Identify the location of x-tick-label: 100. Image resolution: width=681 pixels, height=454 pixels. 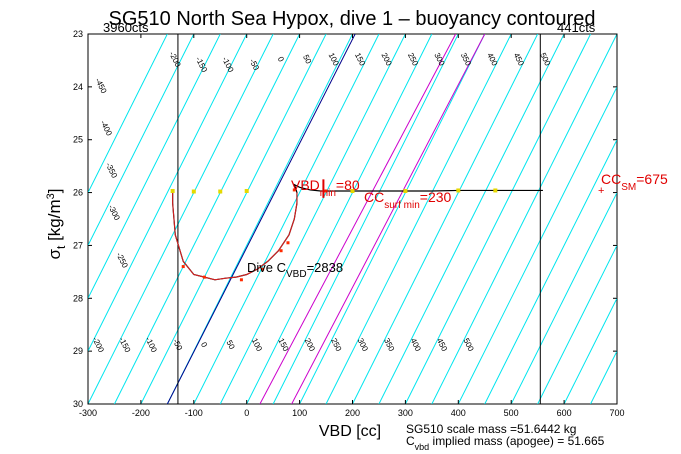
(299, 413).